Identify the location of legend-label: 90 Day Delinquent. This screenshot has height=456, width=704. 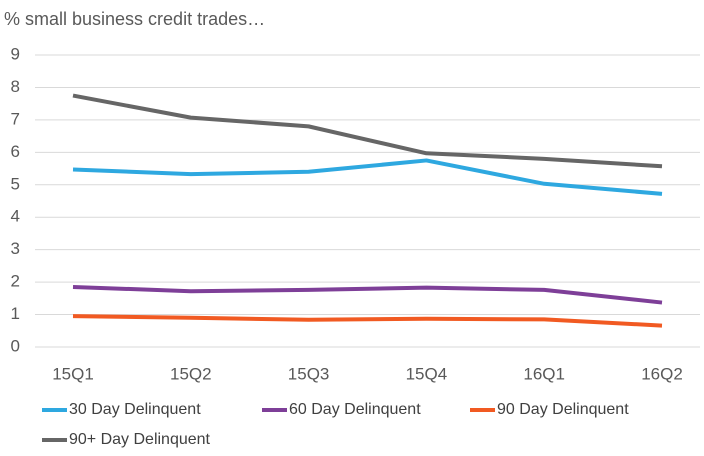
(563, 409).